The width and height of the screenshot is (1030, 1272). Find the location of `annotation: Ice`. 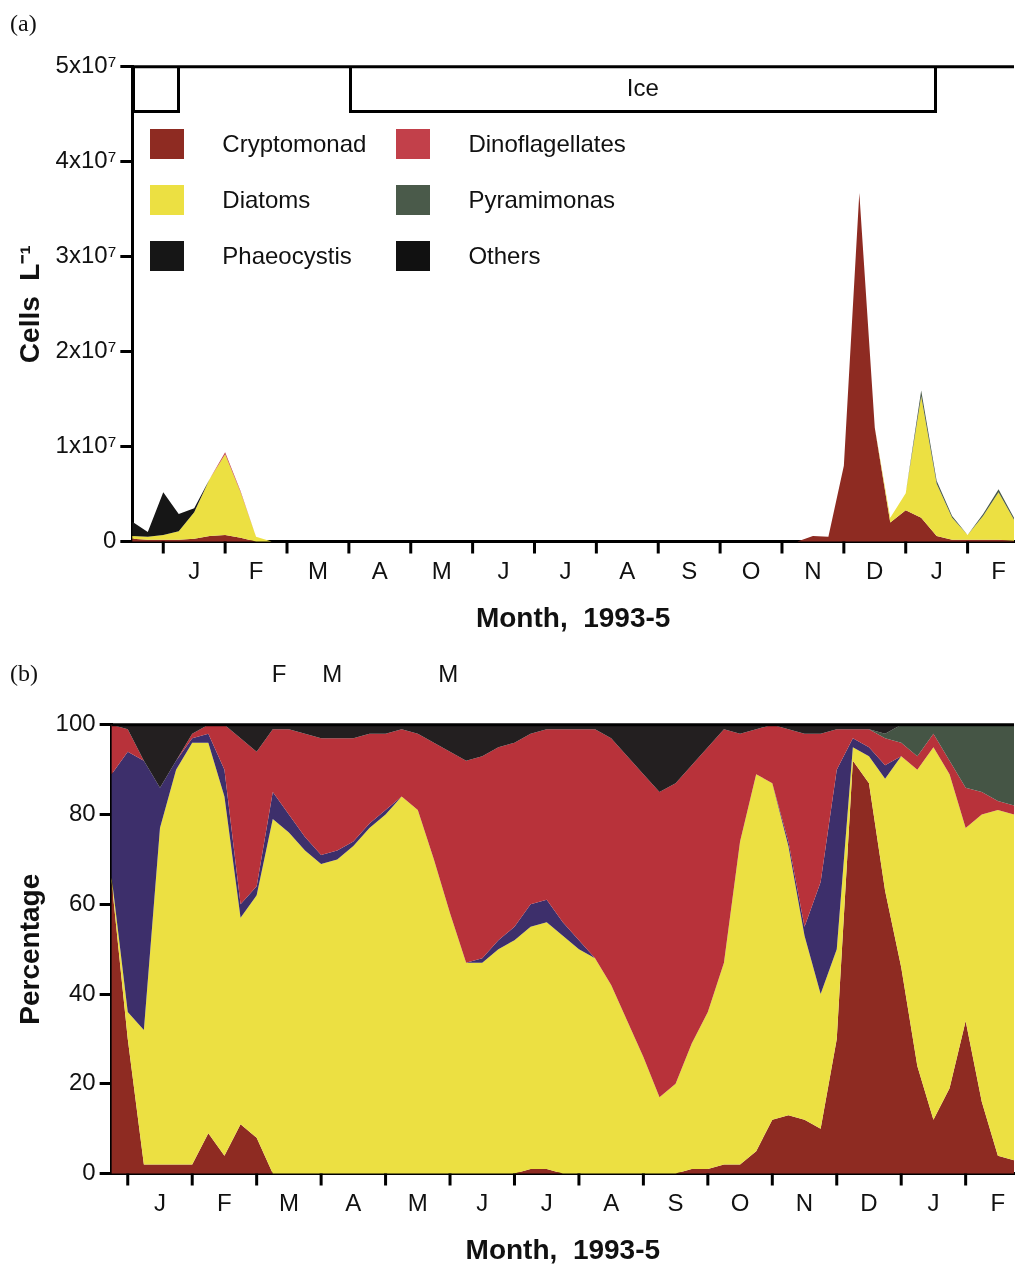

annotation: Ice is located at coordinates (642, 88).